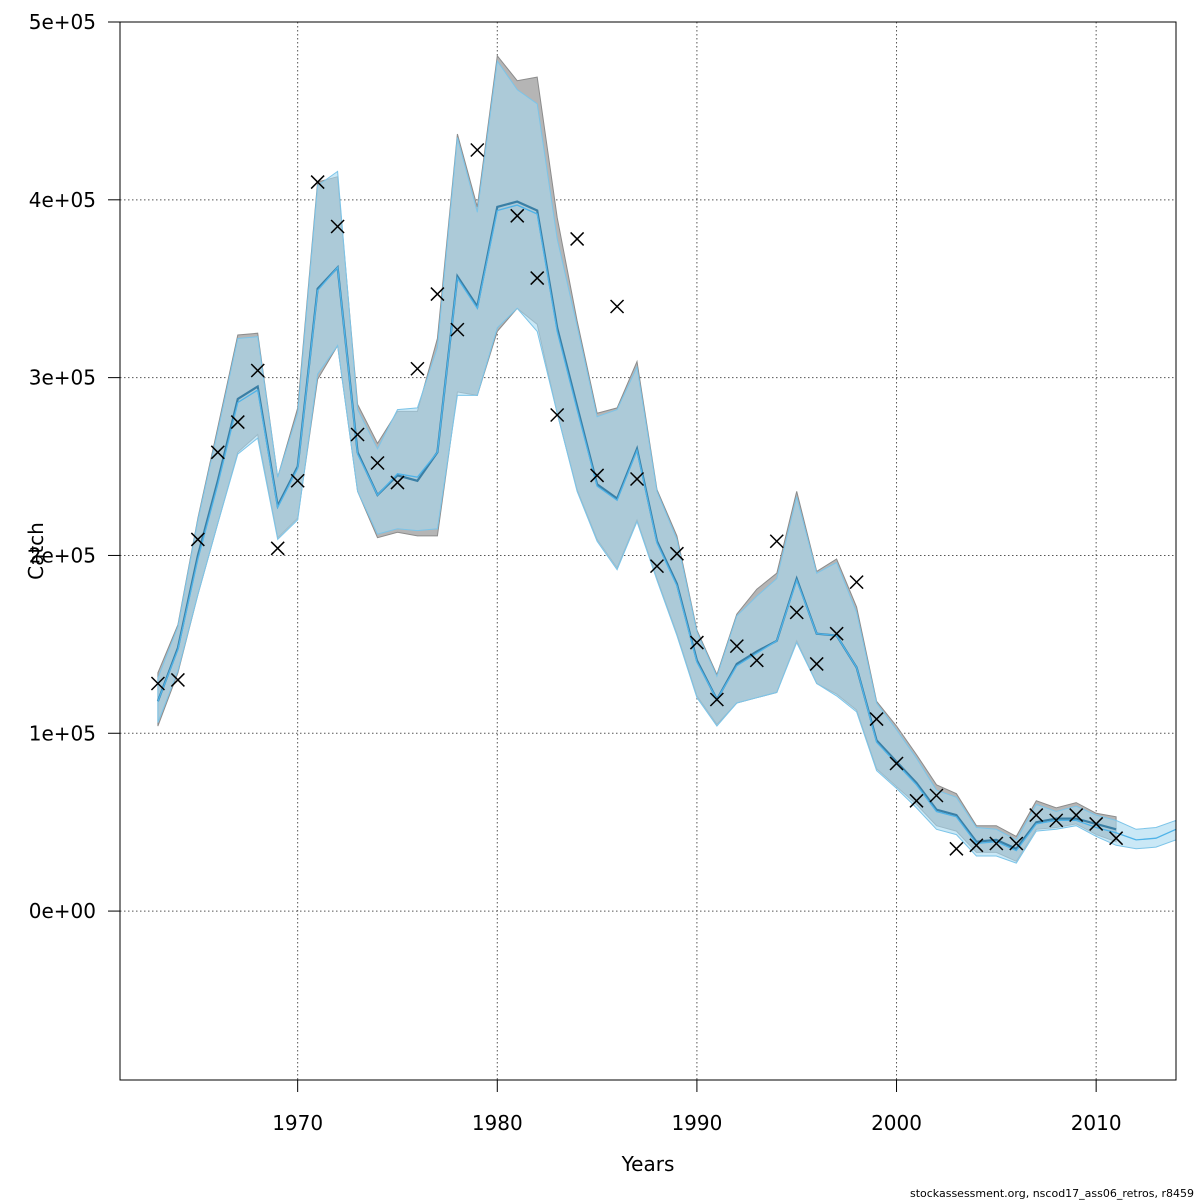  Describe the element at coordinates (75, 466) in the screenshot. I see `y-axis: 0e+00 1e+05 2e+05 3e+05 4e+05 5e+05` at that location.